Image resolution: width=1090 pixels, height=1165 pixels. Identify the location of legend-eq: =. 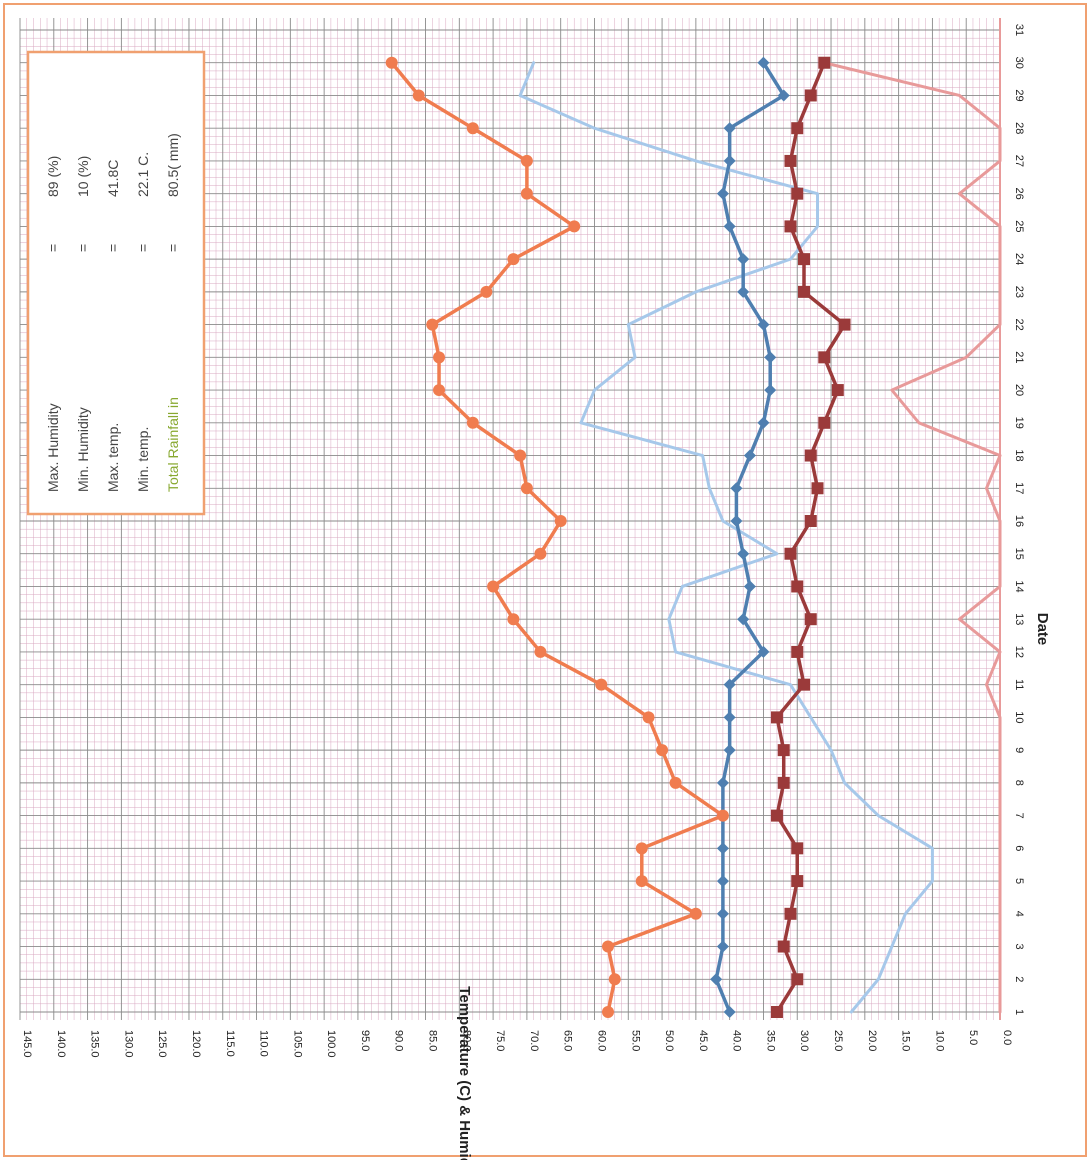
(53, 248).